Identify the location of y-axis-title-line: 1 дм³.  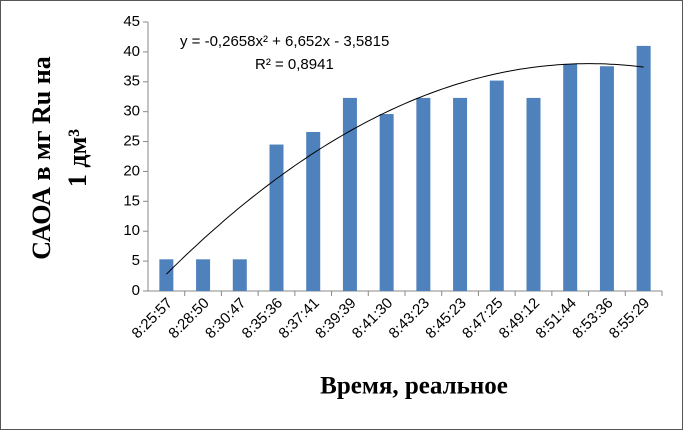
(77, 158).